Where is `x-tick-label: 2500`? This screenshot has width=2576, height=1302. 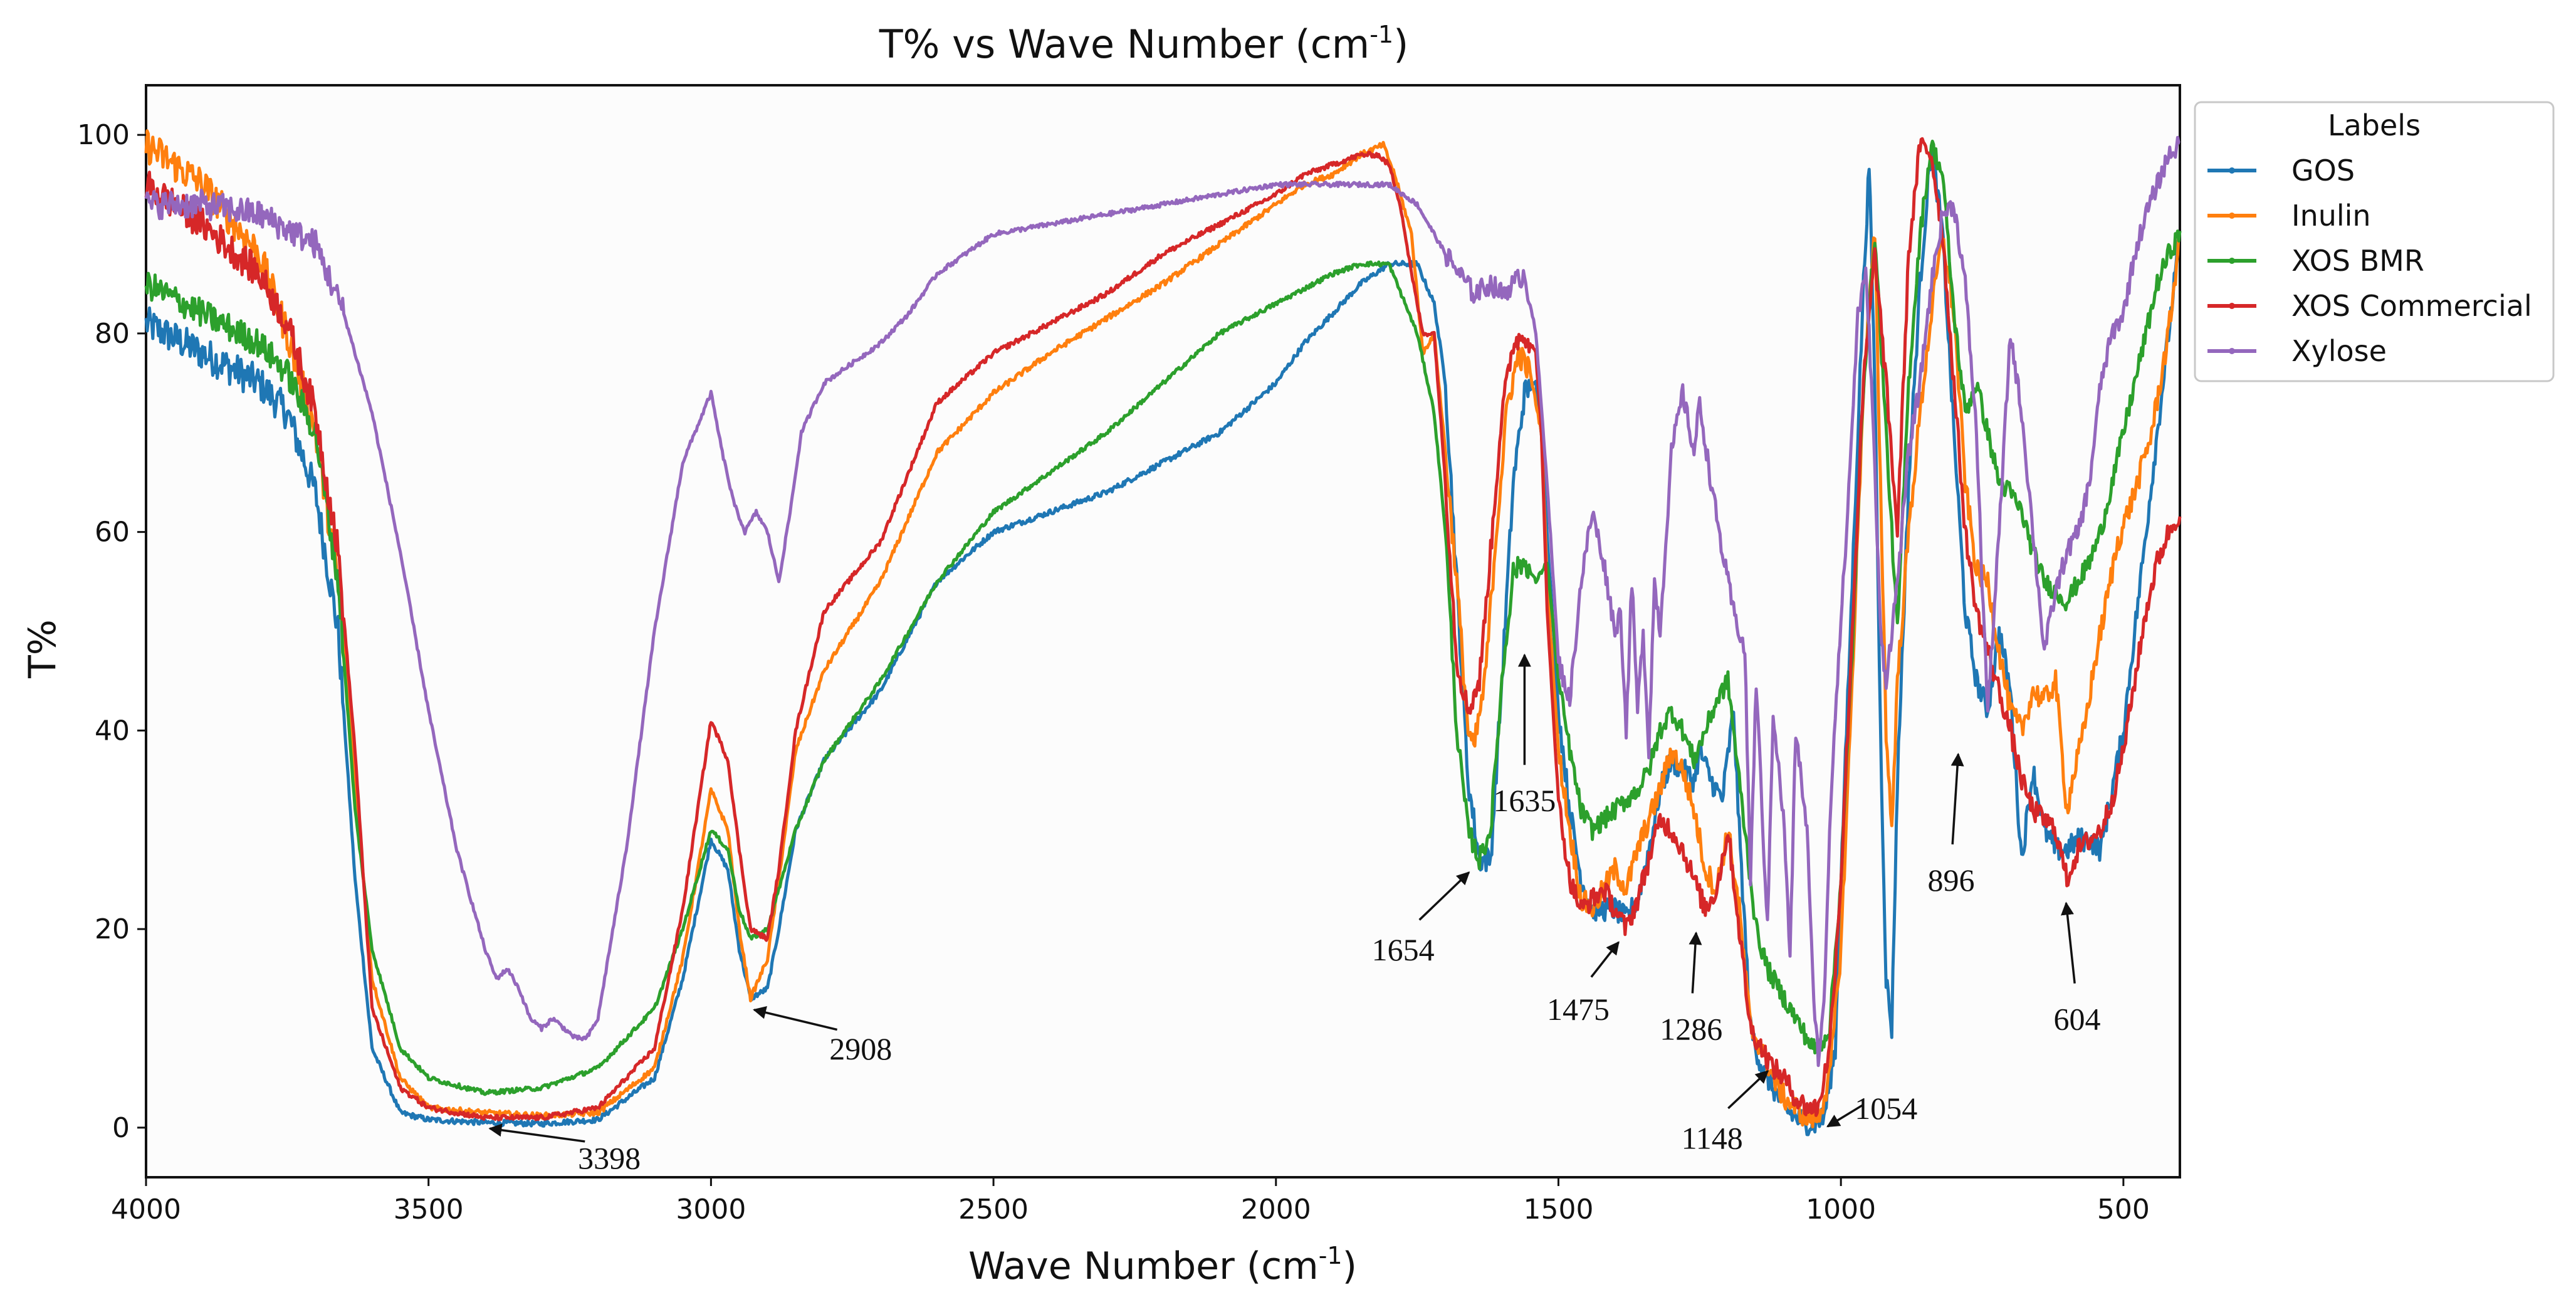 x-tick-label: 2500 is located at coordinates (993, 1210).